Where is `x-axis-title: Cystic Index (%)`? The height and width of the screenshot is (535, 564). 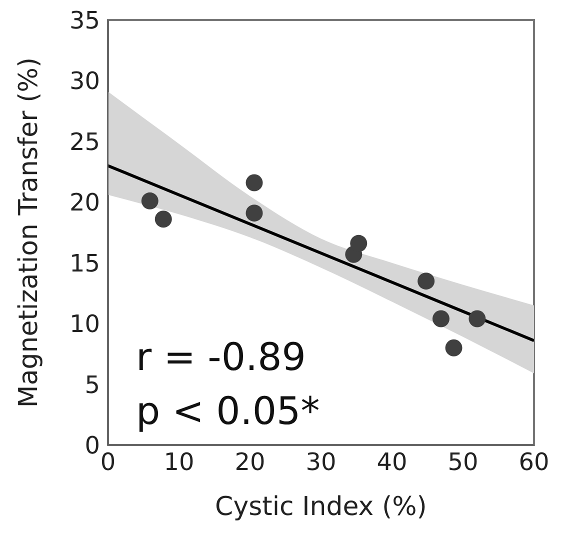
x-axis-title: Cystic Index (%) is located at coordinates (321, 507).